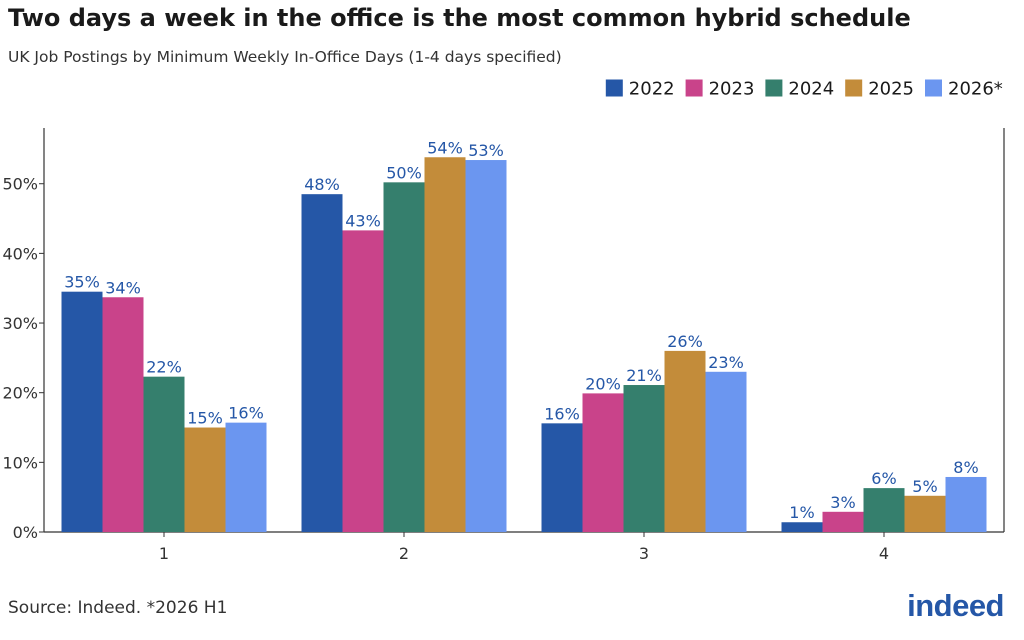  What do you see at coordinates (975, 89) in the screenshot?
I see `legend-label: 2026*` at bounding box center [975, 89].